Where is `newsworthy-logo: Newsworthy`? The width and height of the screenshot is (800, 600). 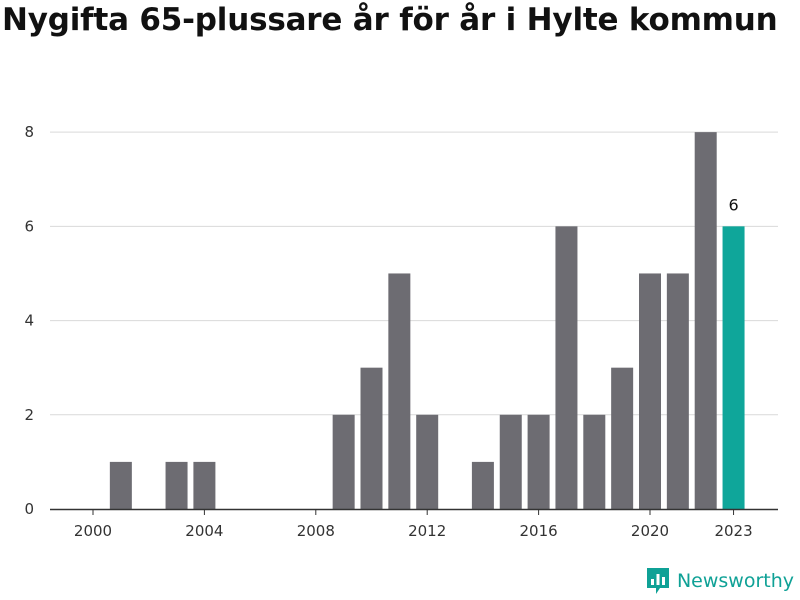
newsworthy-logo: Newsworthy is located at coordinates (719, 581).